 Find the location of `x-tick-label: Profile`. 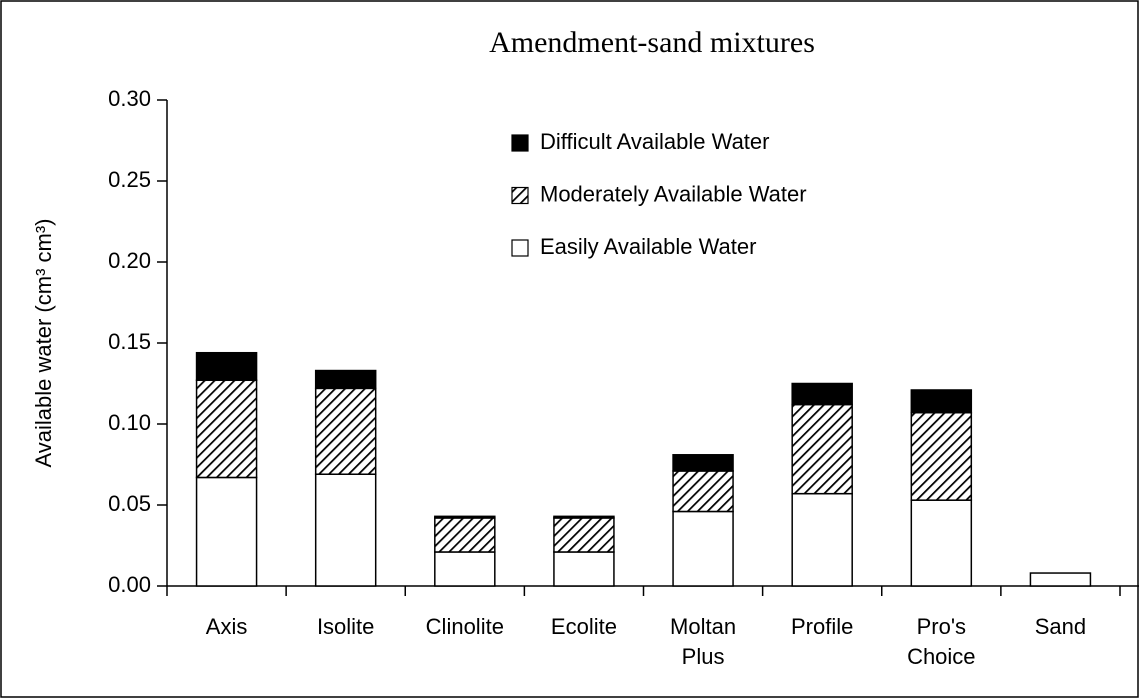

x-tick-label: Profile is located at coordinates (822, 626).